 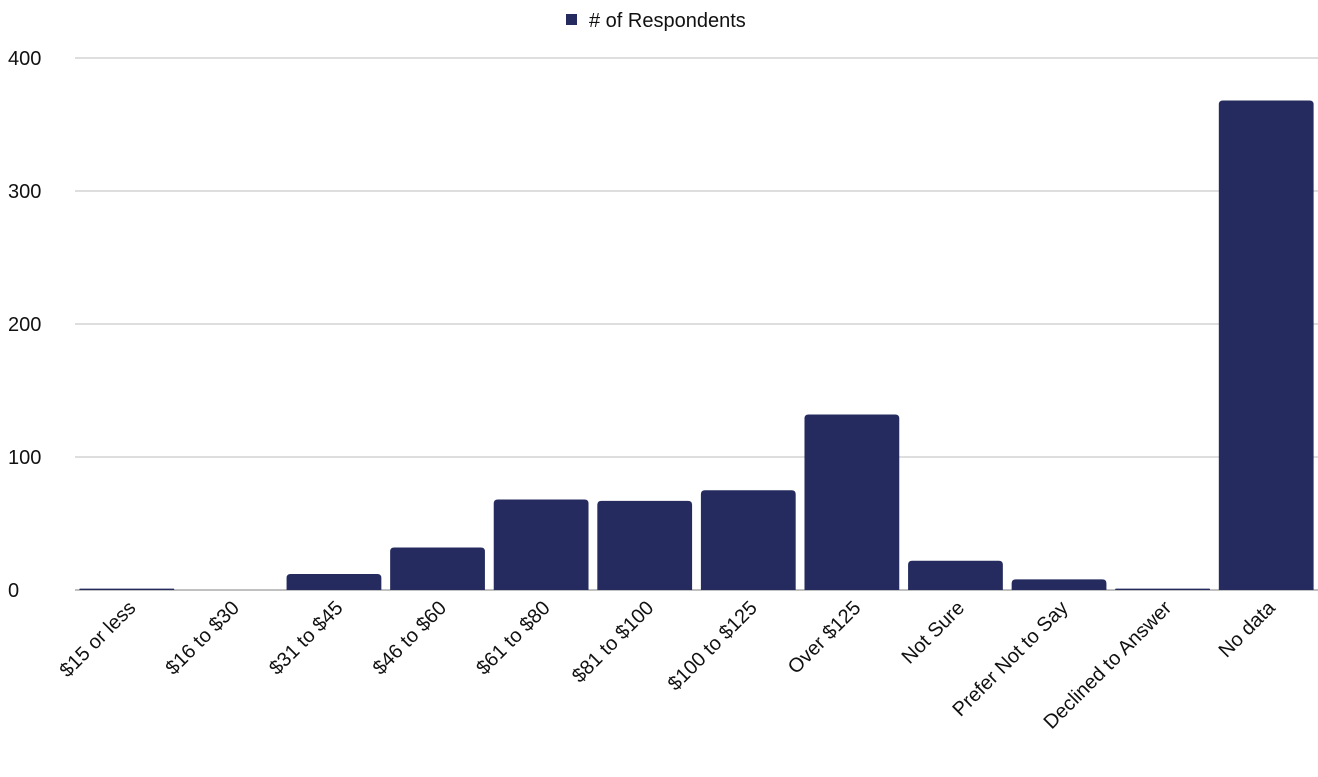 I want to click on x-tick-label: Over $125, so click(x=825, y=638).